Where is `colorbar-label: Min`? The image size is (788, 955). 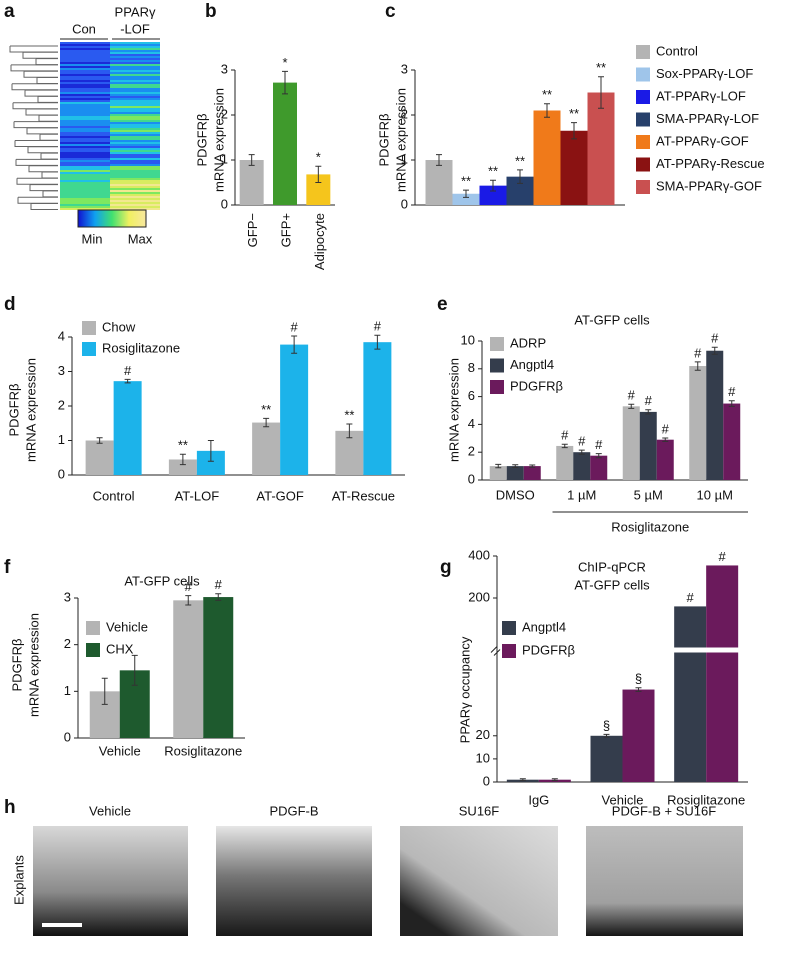
colorbar-label: Min is located at coordinates (92, 238).